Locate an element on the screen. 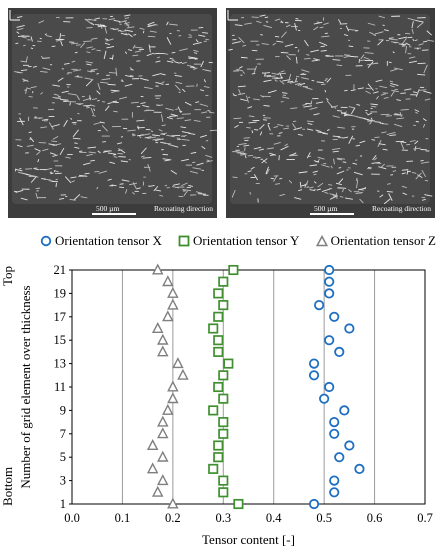 The image size is (442, 550). y-tick-label: 7 is located at coordinates (63, 434).